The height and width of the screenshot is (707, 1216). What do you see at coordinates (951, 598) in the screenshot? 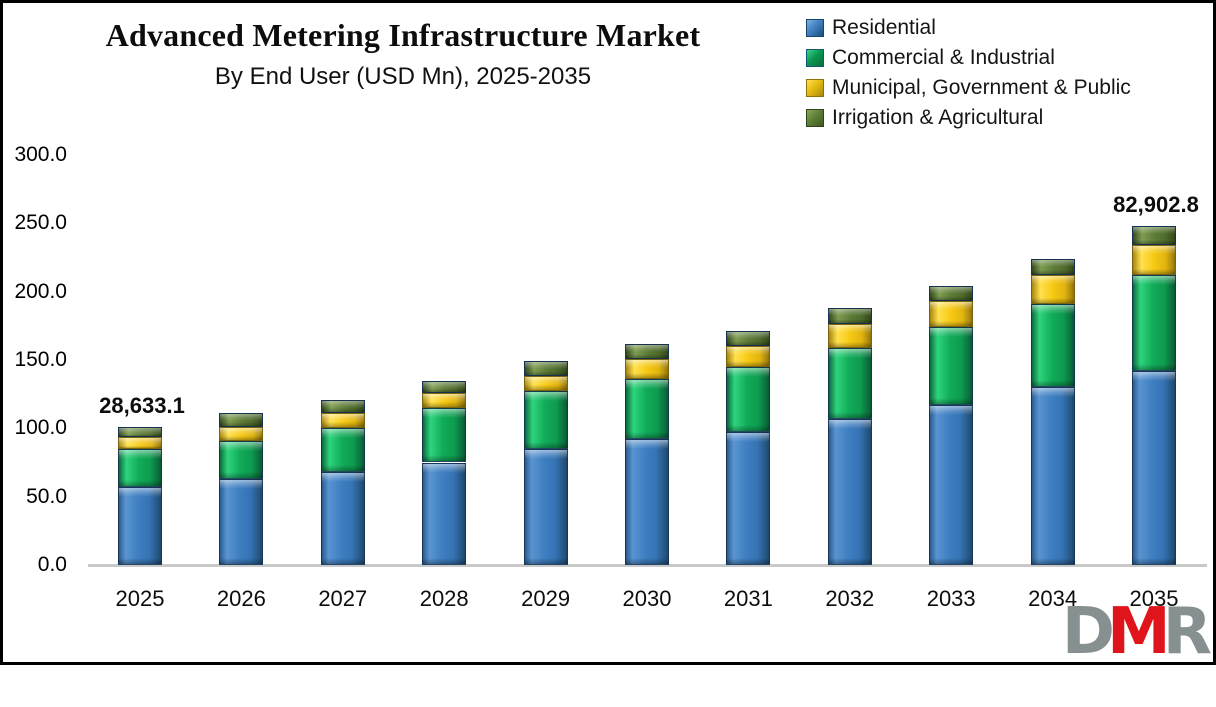
I see `x-tick-label: 2033` at bounding box center [951, 598].